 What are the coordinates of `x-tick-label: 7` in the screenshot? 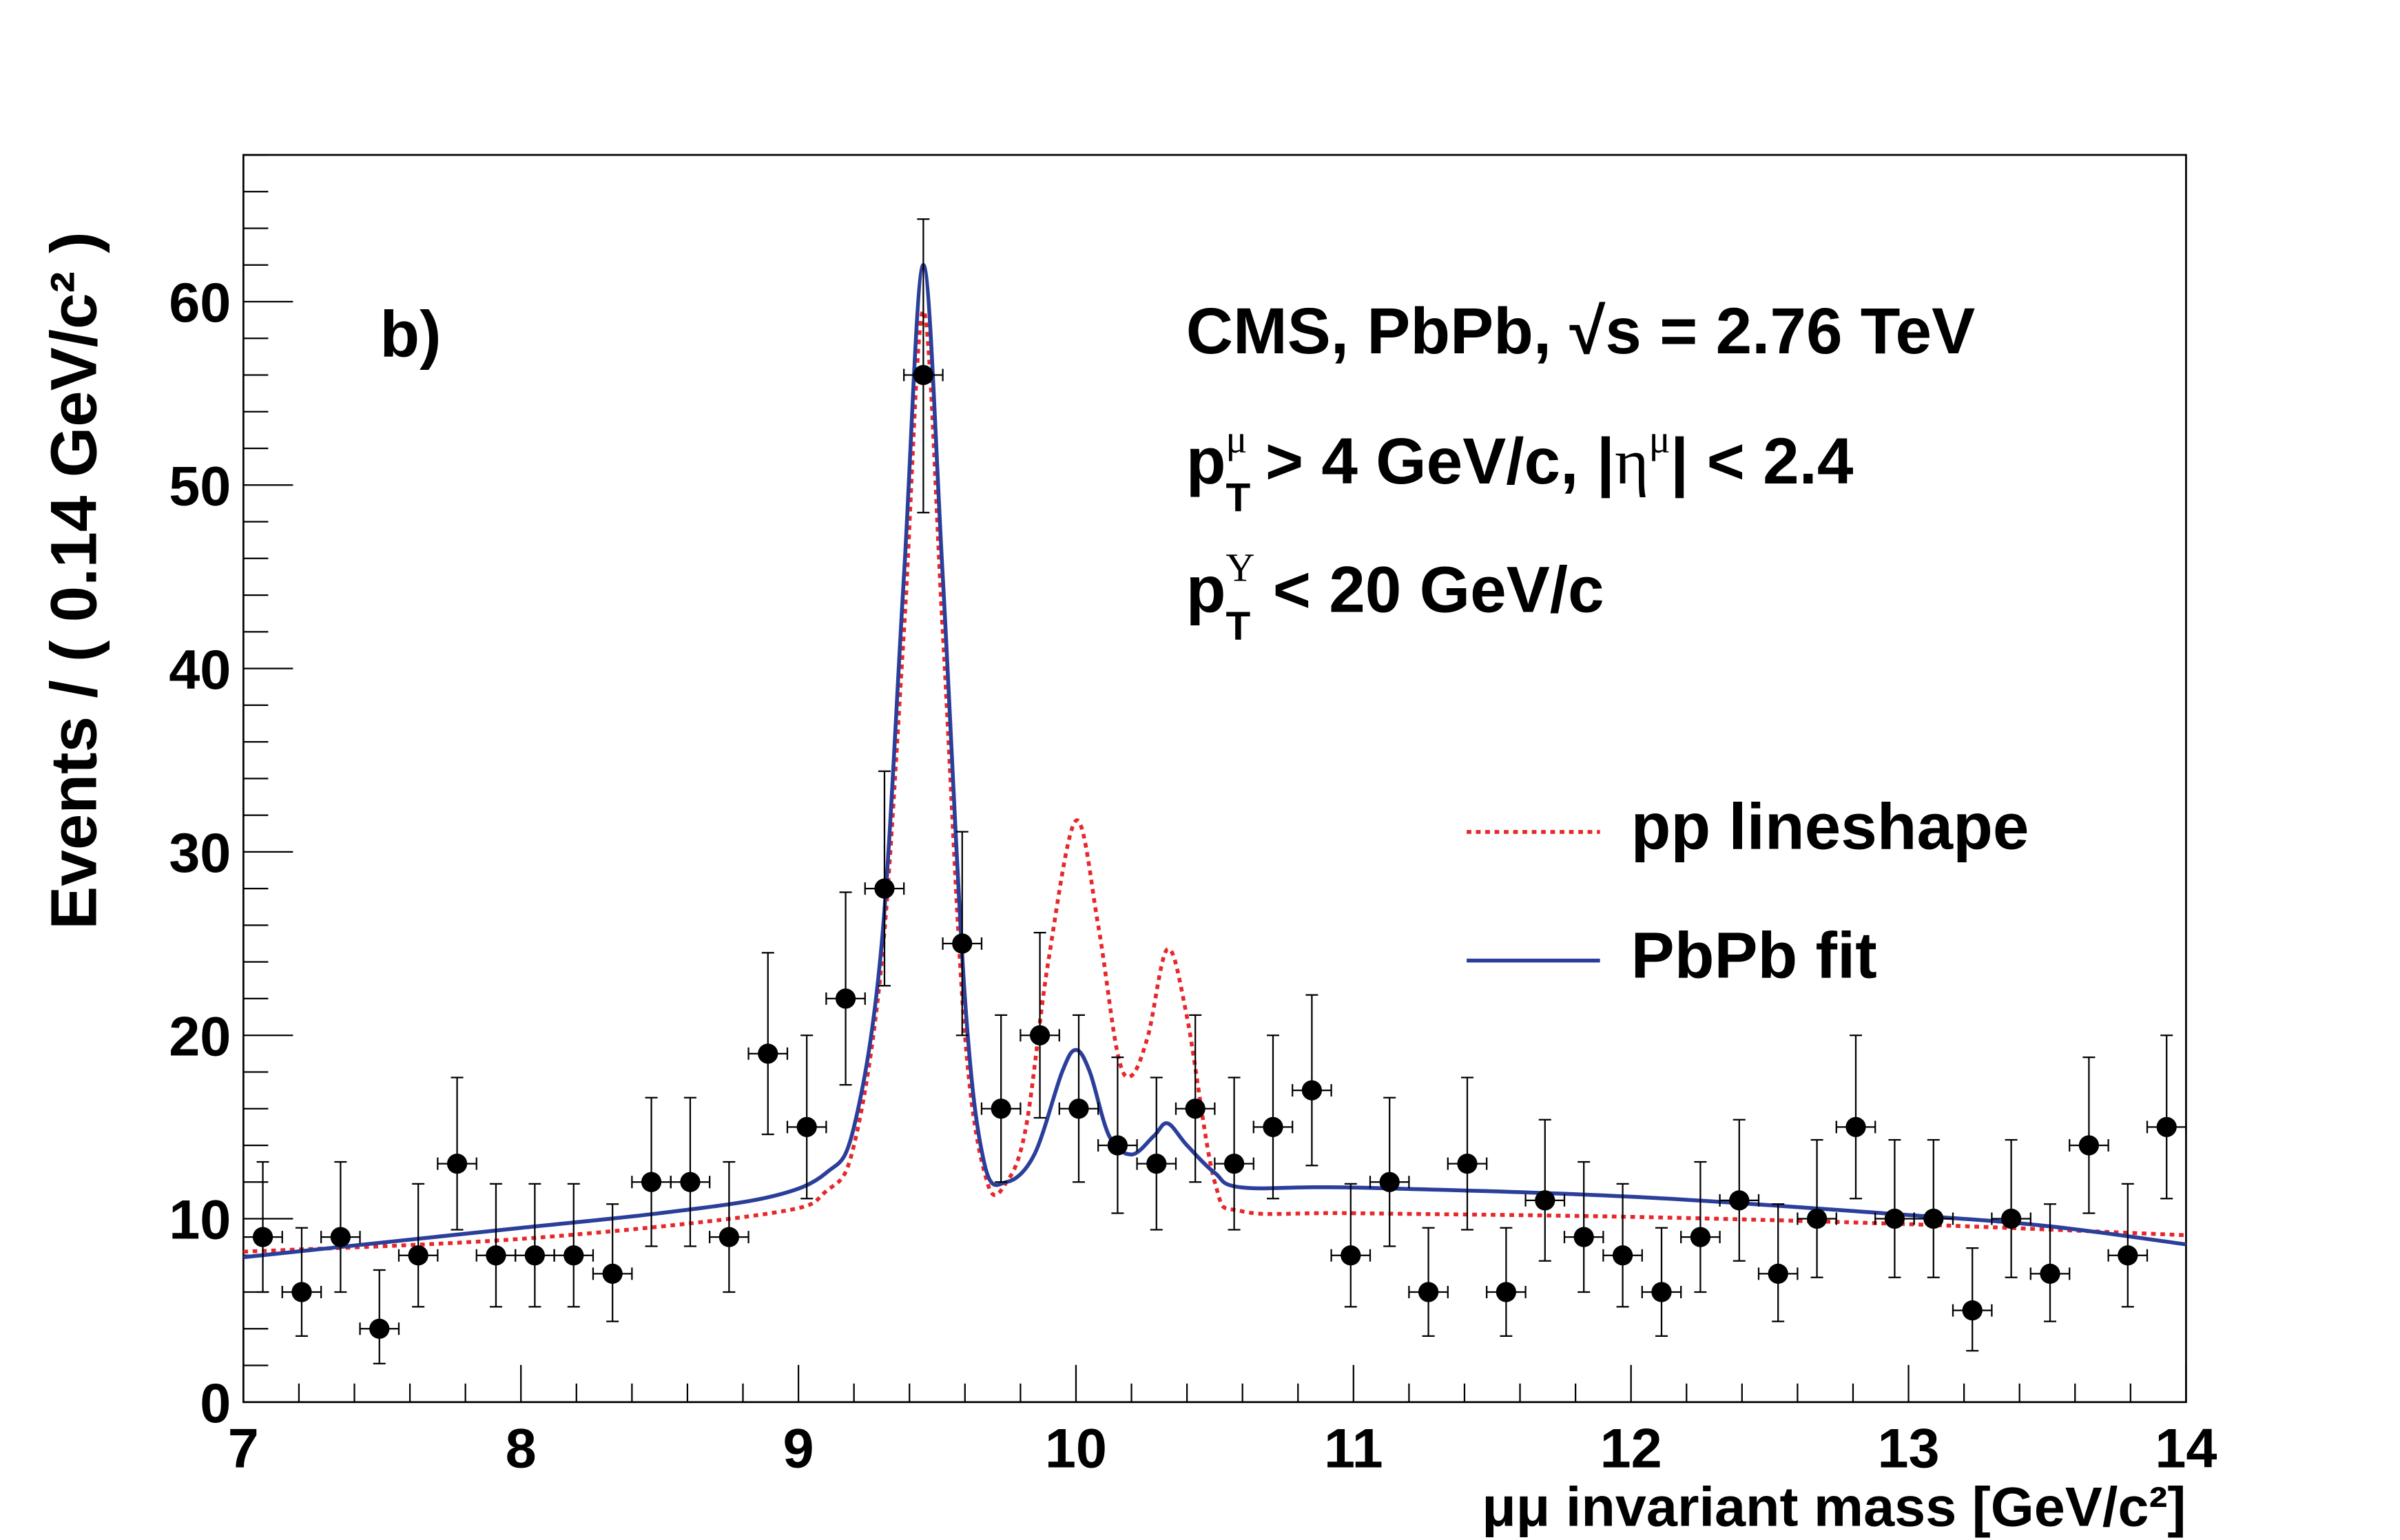 It's located at (244, 1448).